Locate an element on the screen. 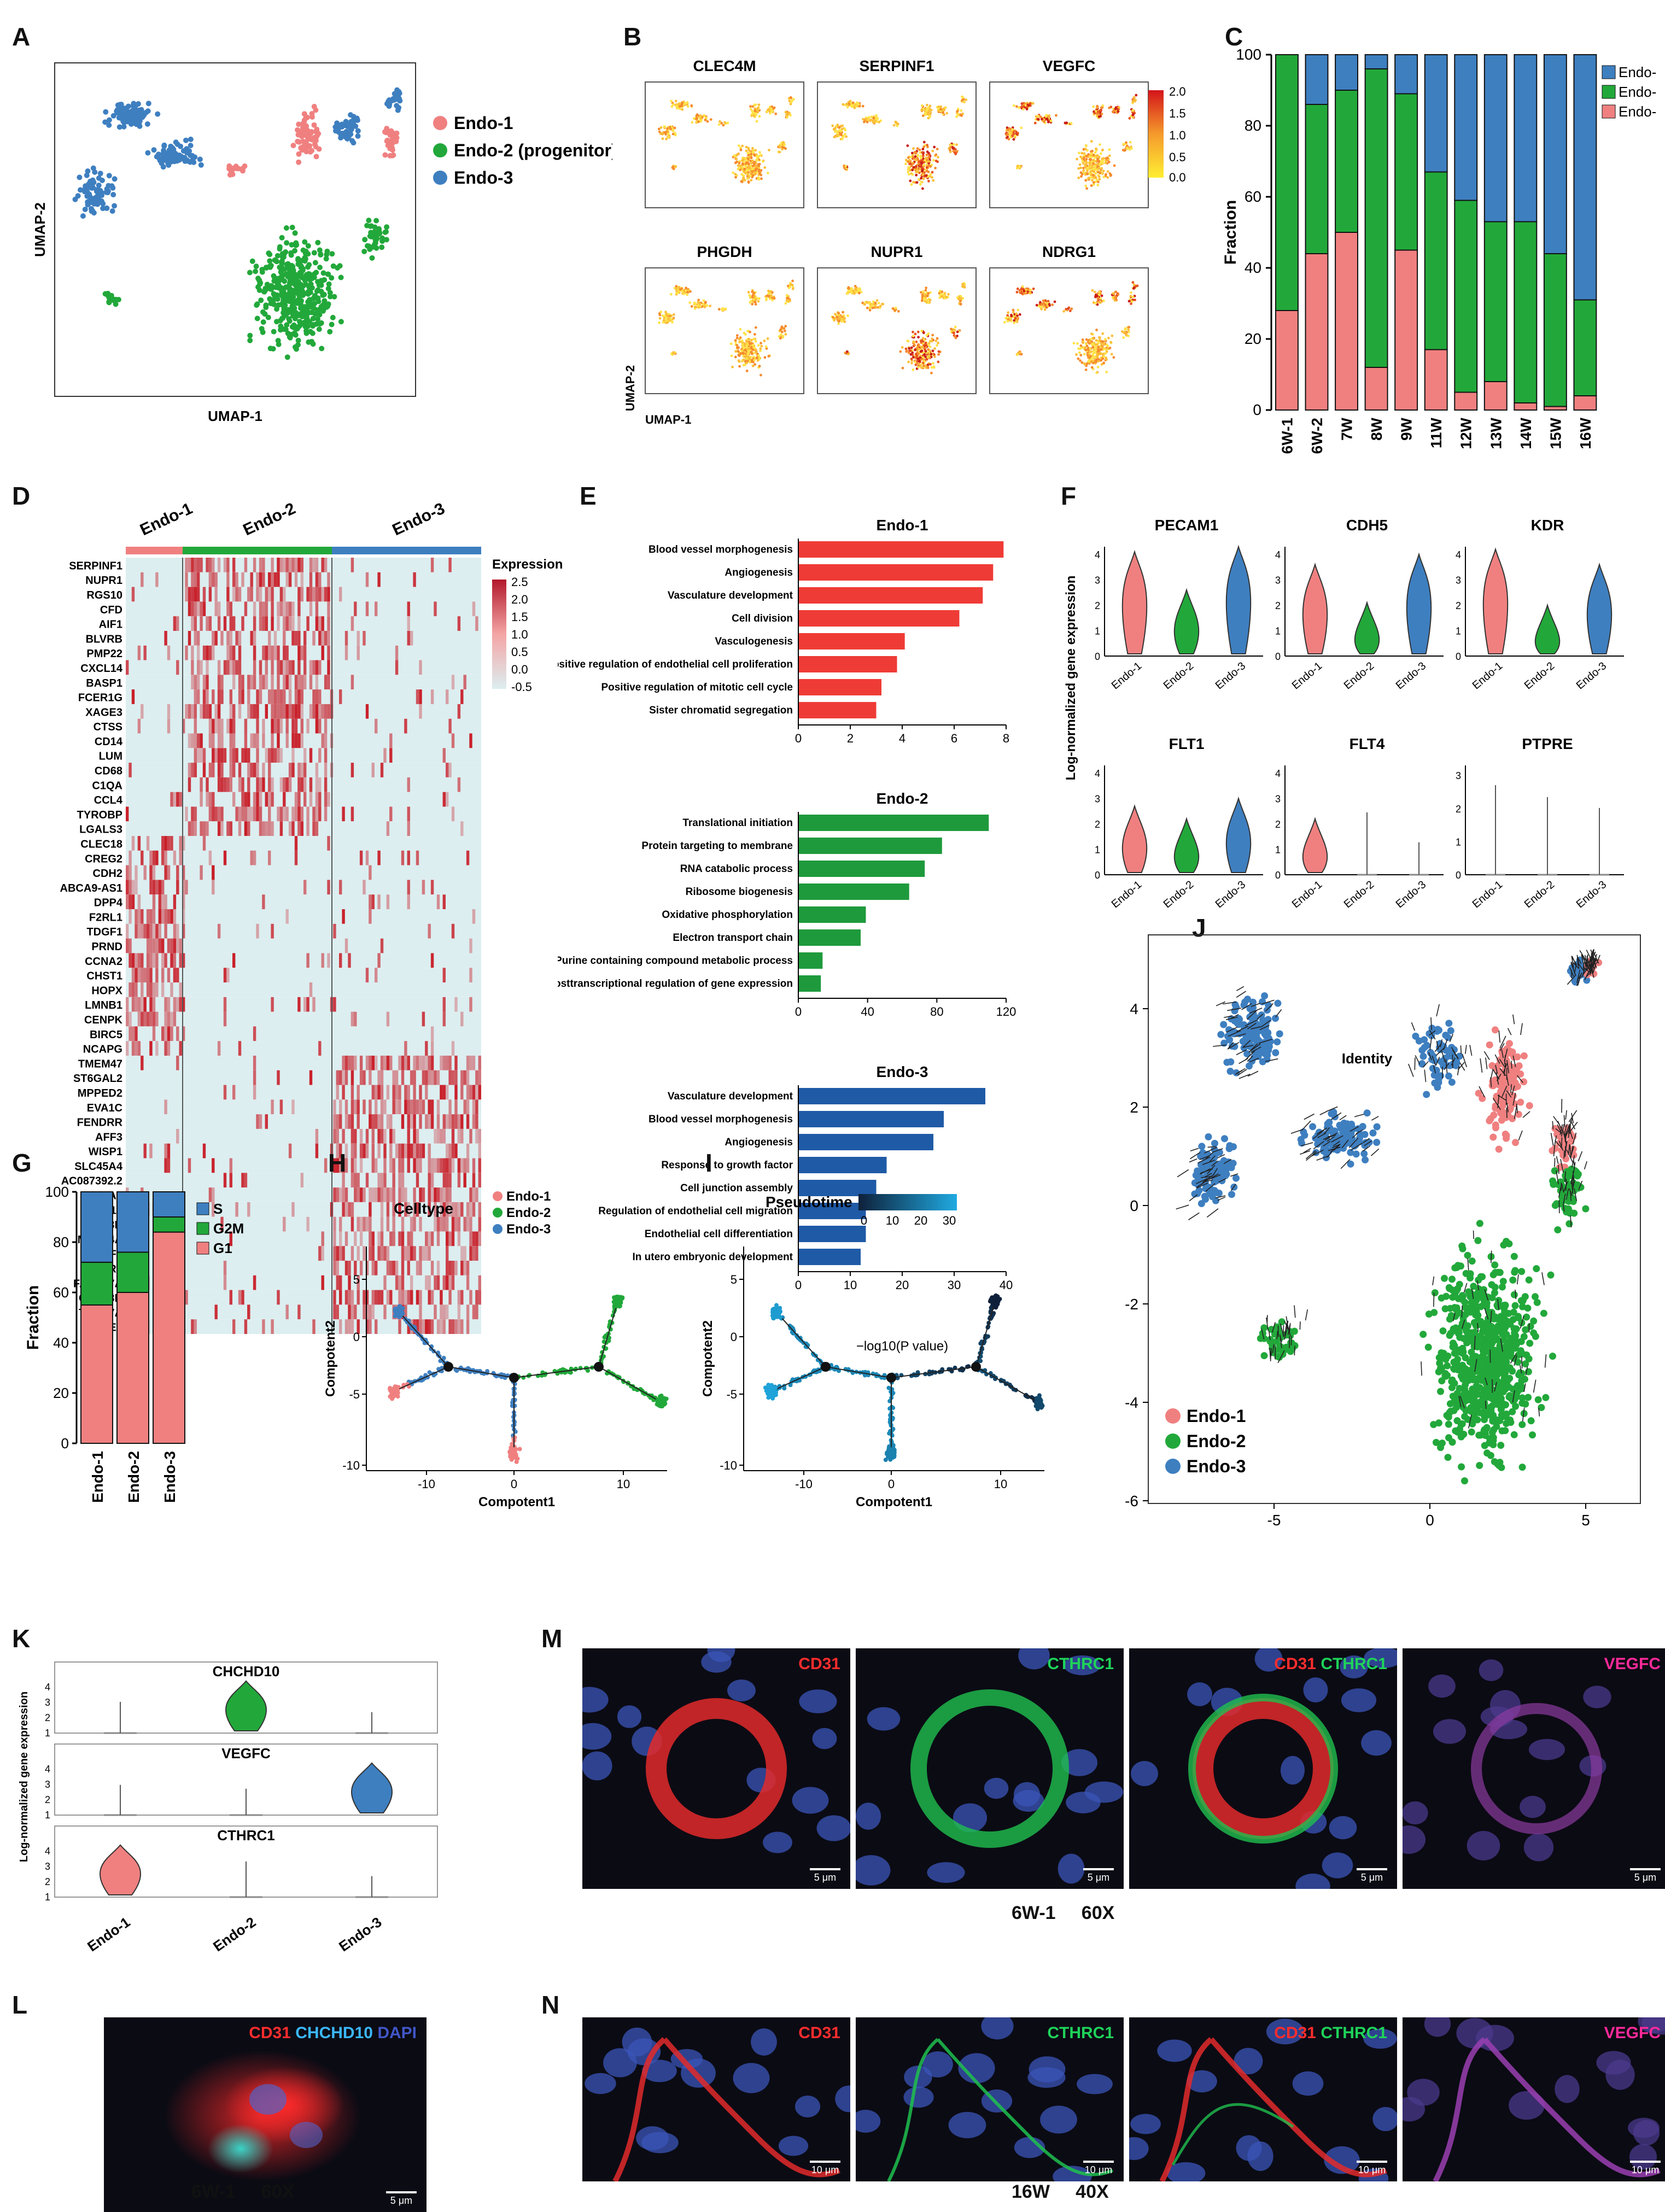  feature-umap-frame is located at coordinates (724, 145).